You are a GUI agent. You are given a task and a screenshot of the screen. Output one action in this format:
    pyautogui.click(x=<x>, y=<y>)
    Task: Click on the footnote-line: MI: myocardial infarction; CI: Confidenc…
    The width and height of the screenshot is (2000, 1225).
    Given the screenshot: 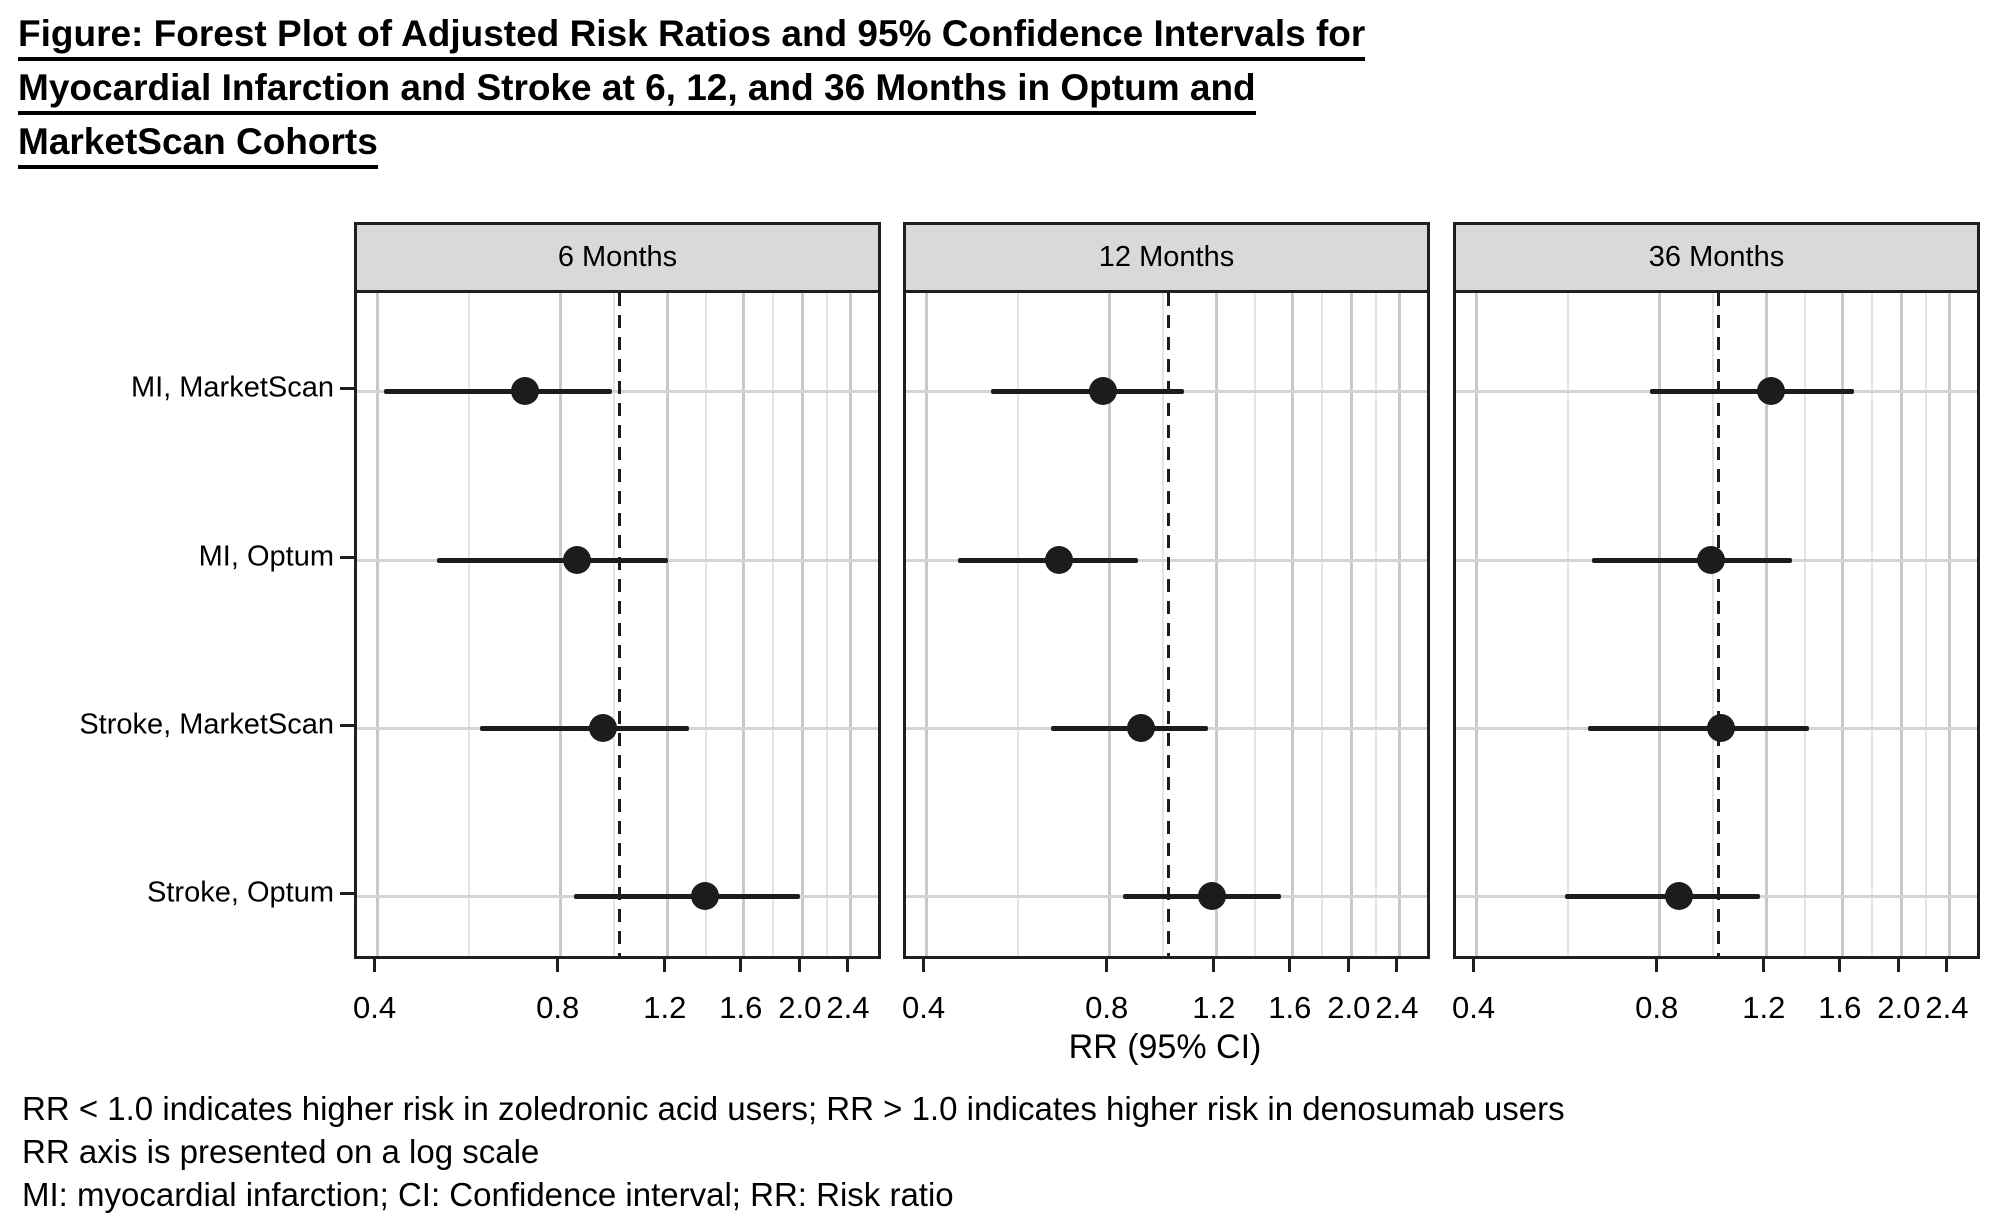 What is the action you would take?
    pyautogui.click(x=488, y=1194)
    